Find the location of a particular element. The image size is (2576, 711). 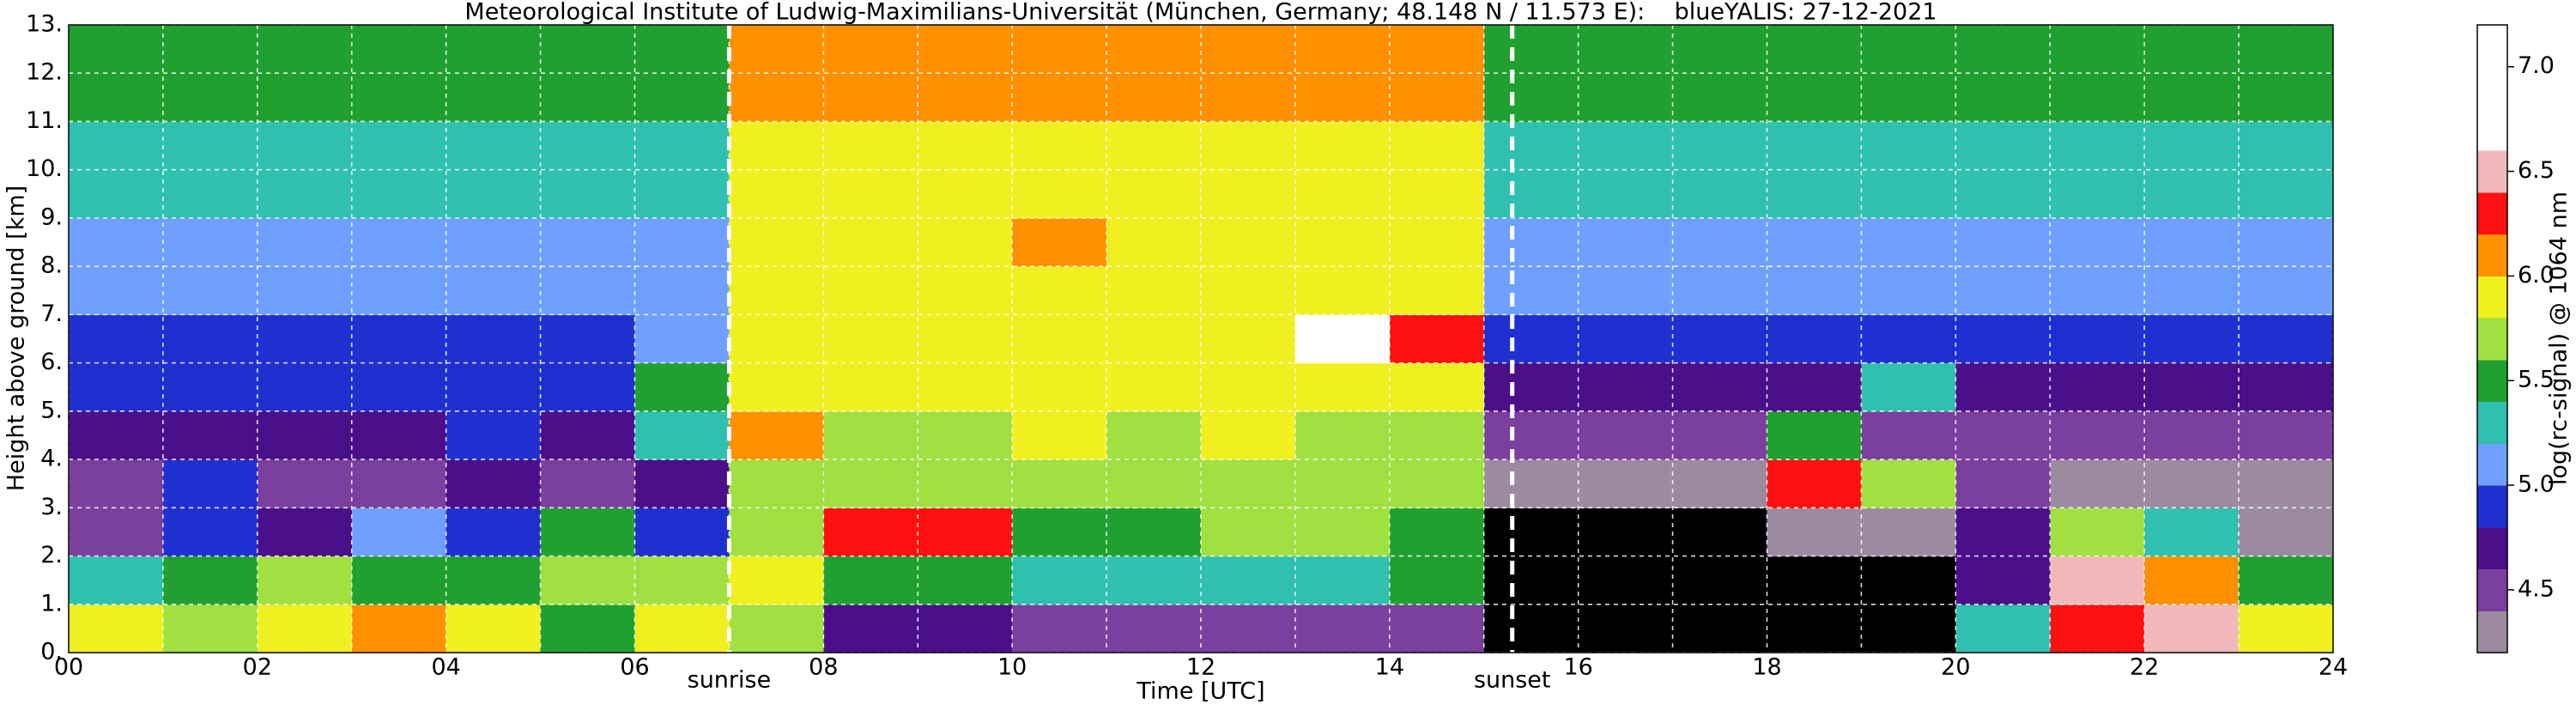

x-tick-label: 22 is located at coordinates (2144, 667).